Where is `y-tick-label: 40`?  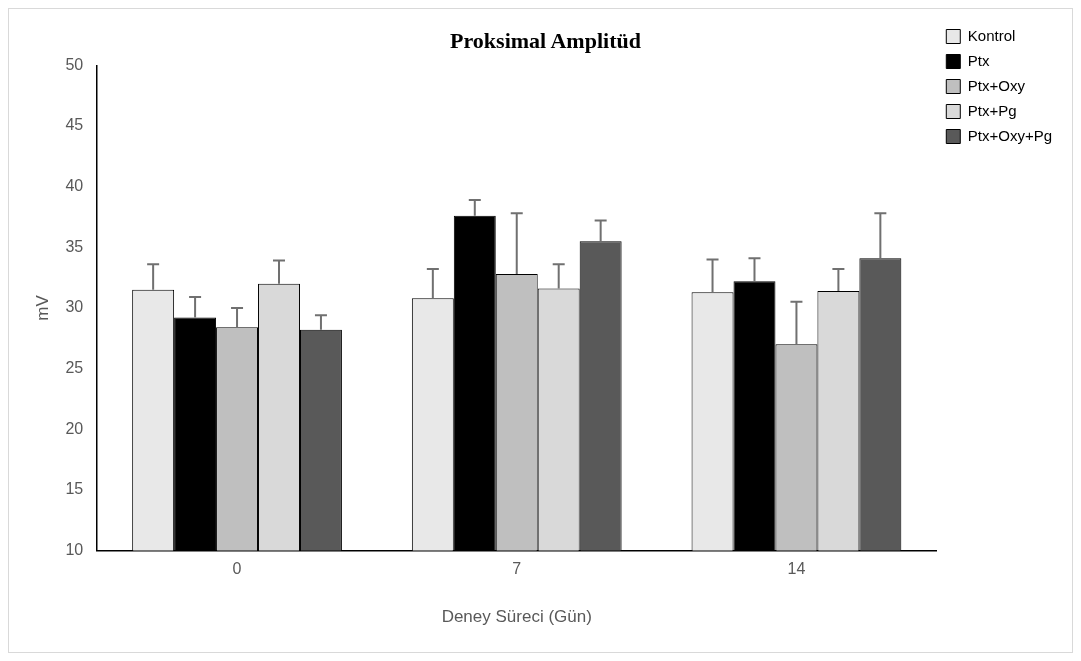
y-tick-label: 40 is located at coordinates (74, 186).